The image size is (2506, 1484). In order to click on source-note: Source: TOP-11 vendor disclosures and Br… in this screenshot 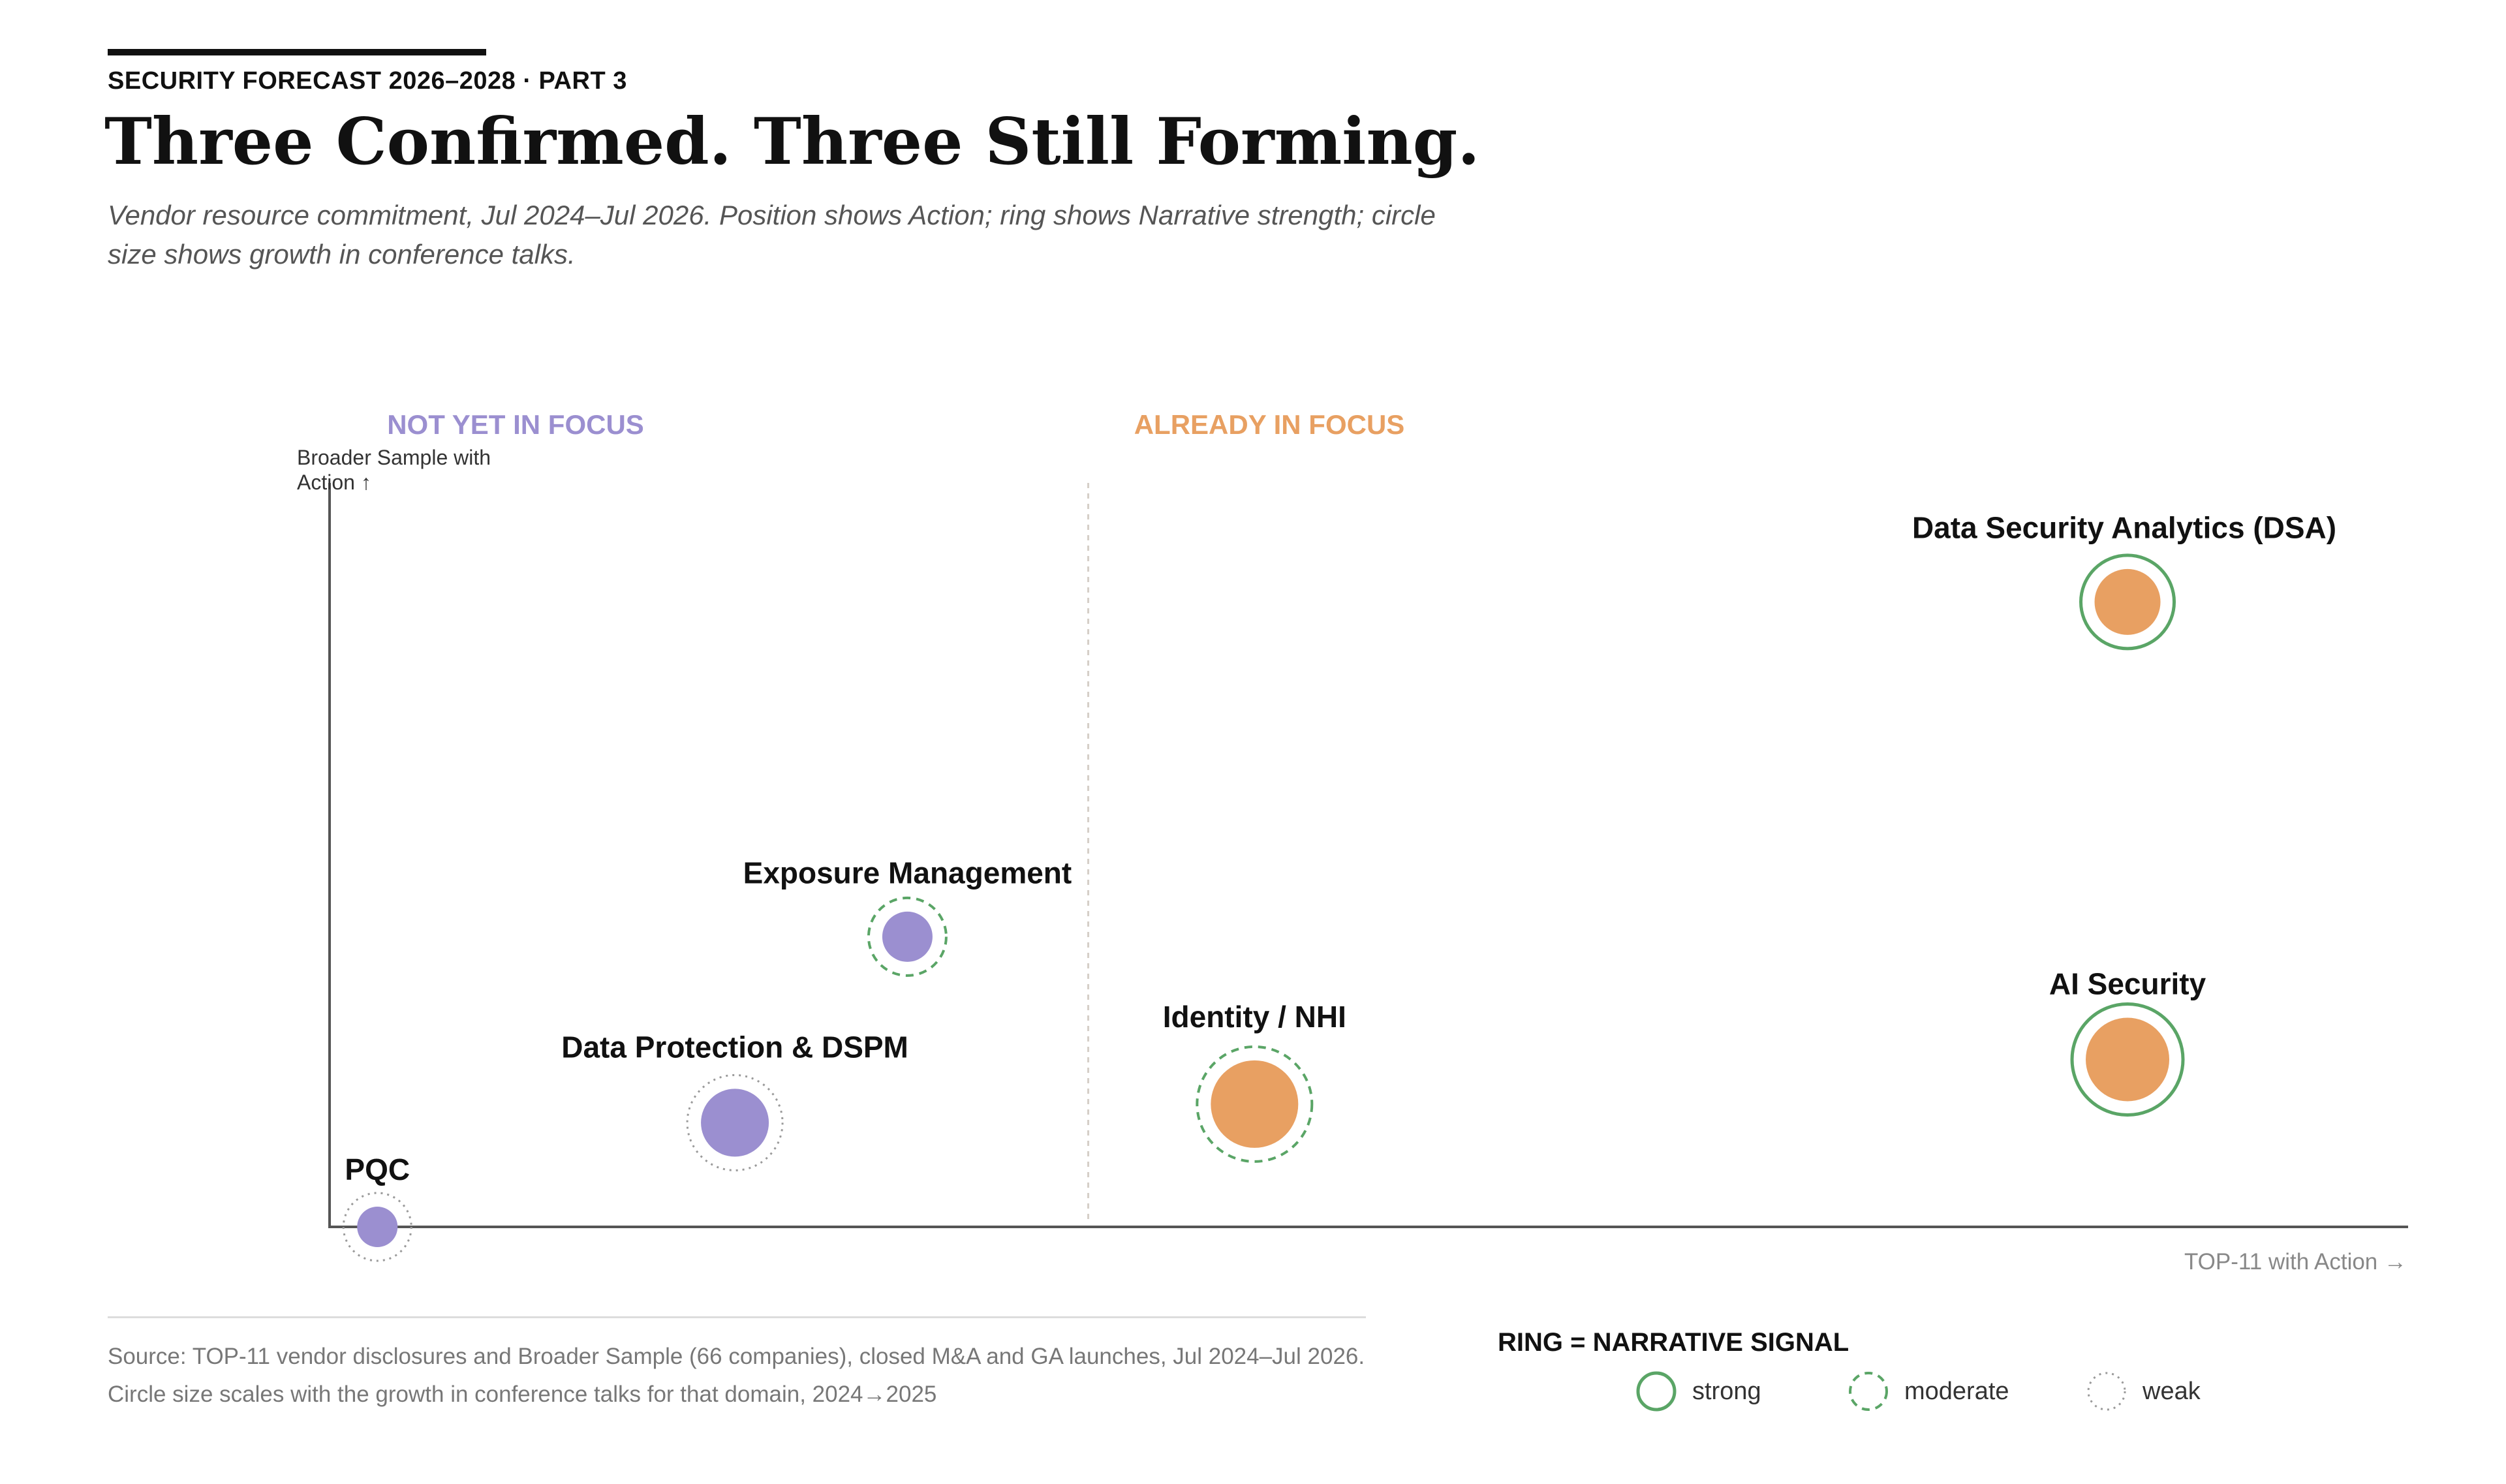, I will do `click(793, 1376)`.